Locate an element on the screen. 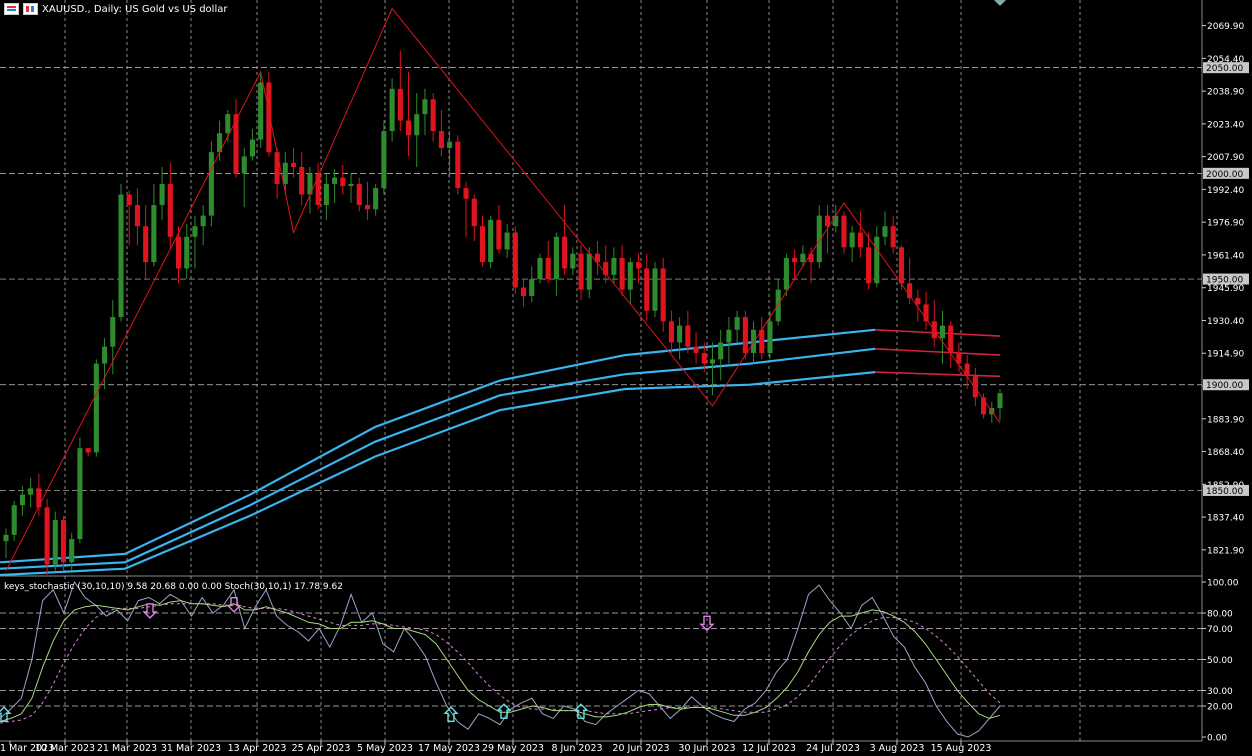 This screenshot has height=756, width=1252. chart-type-icon is located at coordinates (30, 9).